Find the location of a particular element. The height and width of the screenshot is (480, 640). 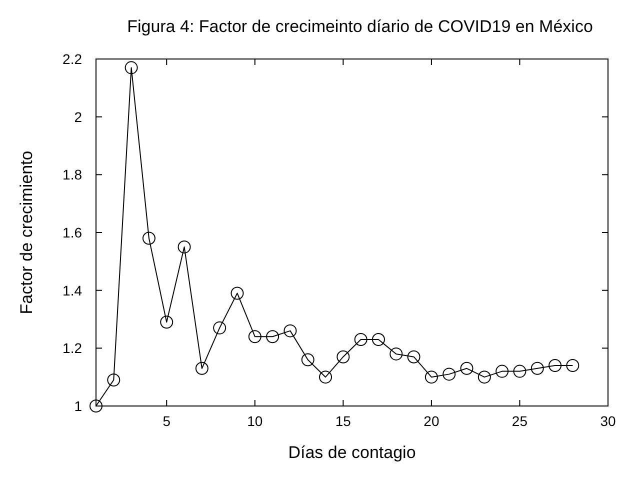

y-tick-label: 2.2 is located at coordinates (72, 59).